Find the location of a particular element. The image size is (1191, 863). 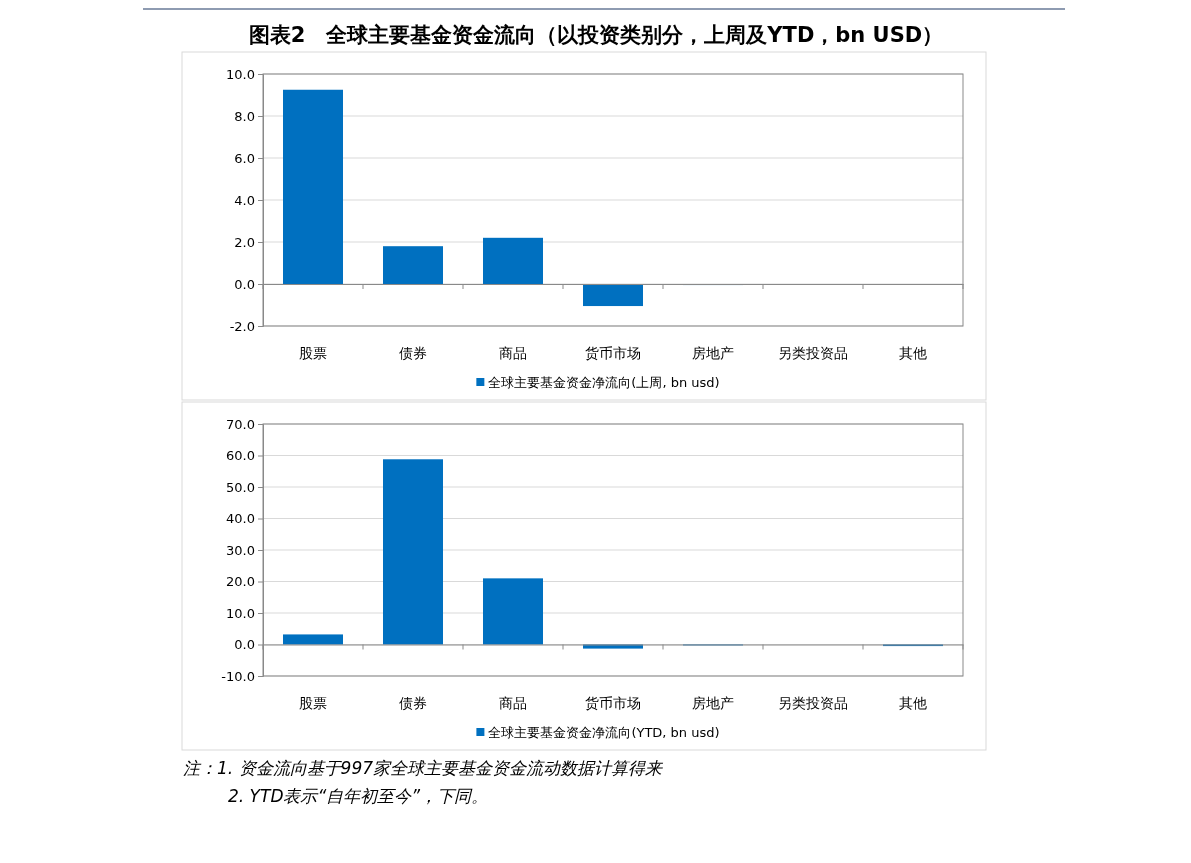

y-tick-label: 70.0 is located at coordinates (240, 424).